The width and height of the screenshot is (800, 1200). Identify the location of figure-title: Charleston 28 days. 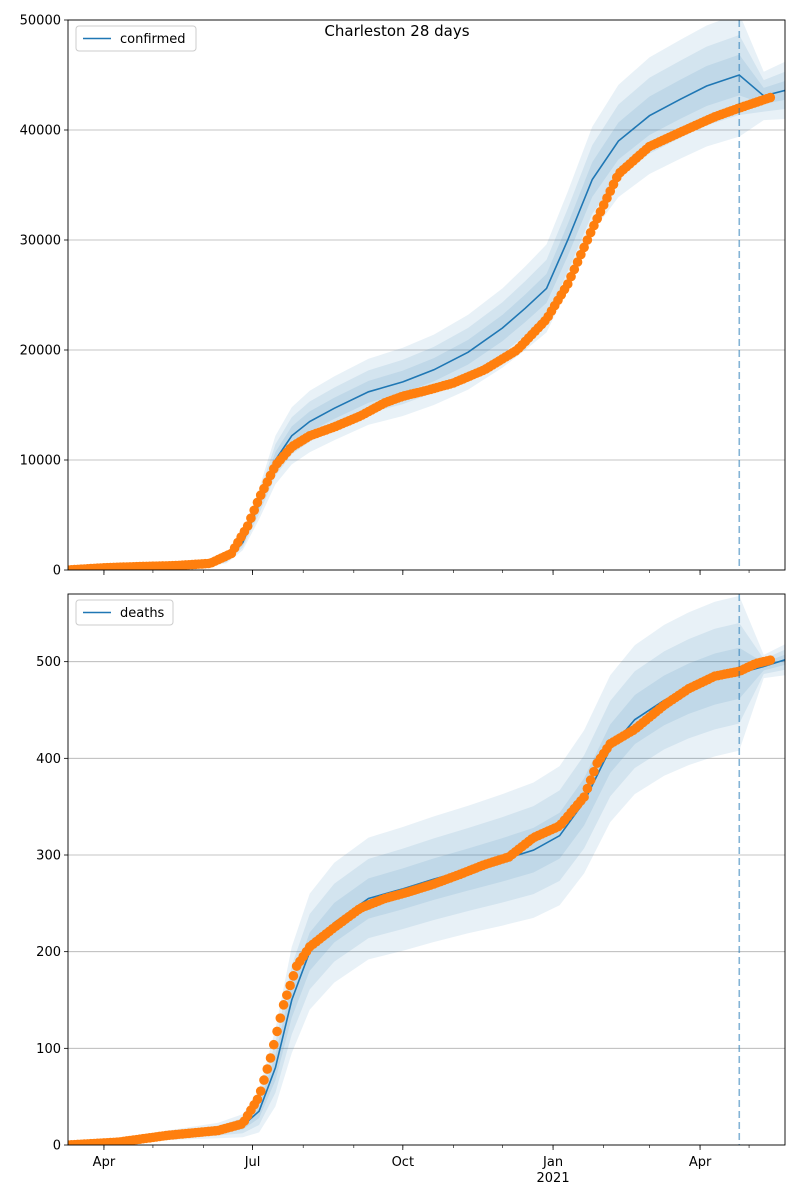
(396, 31).